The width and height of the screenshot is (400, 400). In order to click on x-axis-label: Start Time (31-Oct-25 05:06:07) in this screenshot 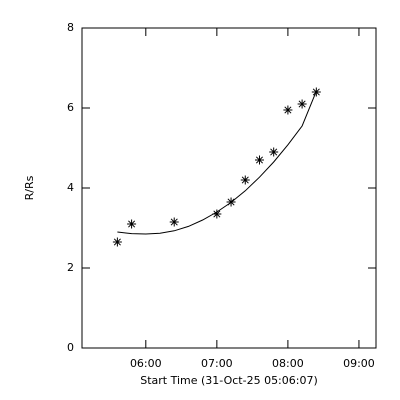, I will do `click(229, 380)`.